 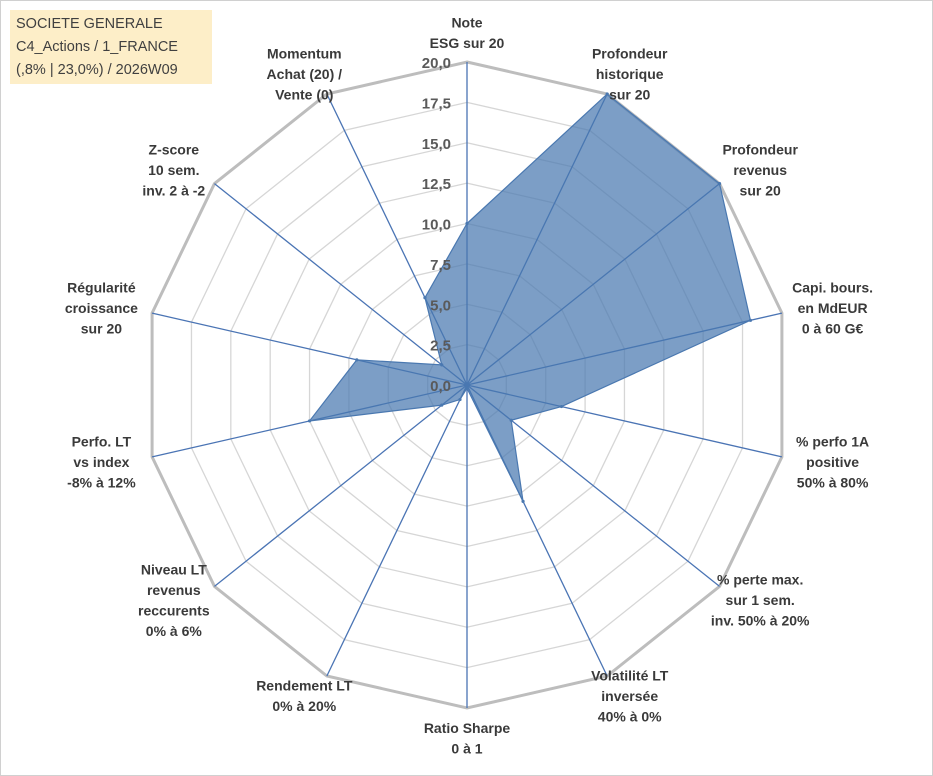 I want to click on axis-label-line: Perfo. LT, so click(x=102, y=441).